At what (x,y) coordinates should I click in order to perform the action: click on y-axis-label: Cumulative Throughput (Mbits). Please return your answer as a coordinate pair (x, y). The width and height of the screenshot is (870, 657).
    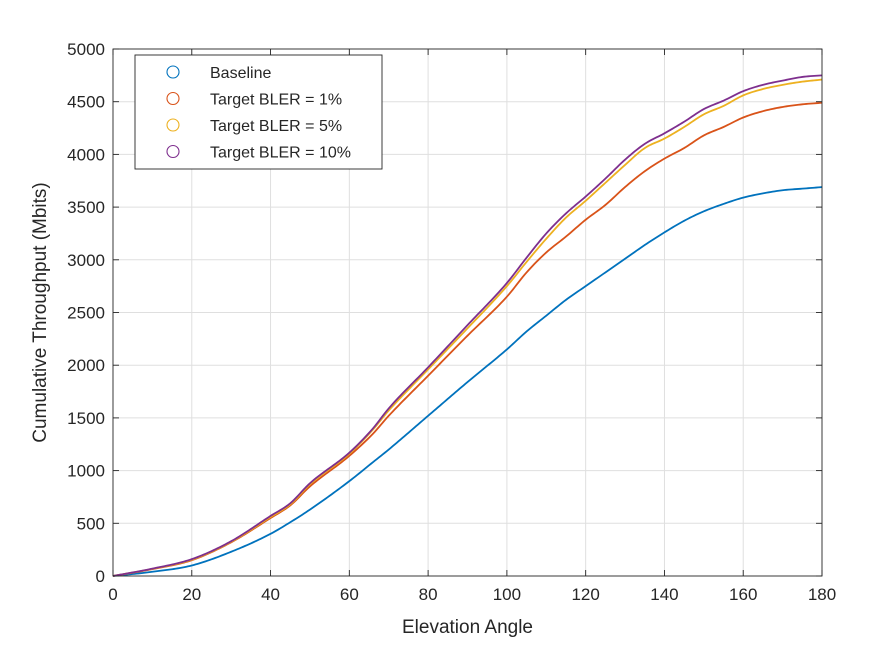
    Looking at the image, I should click on (40, 312).